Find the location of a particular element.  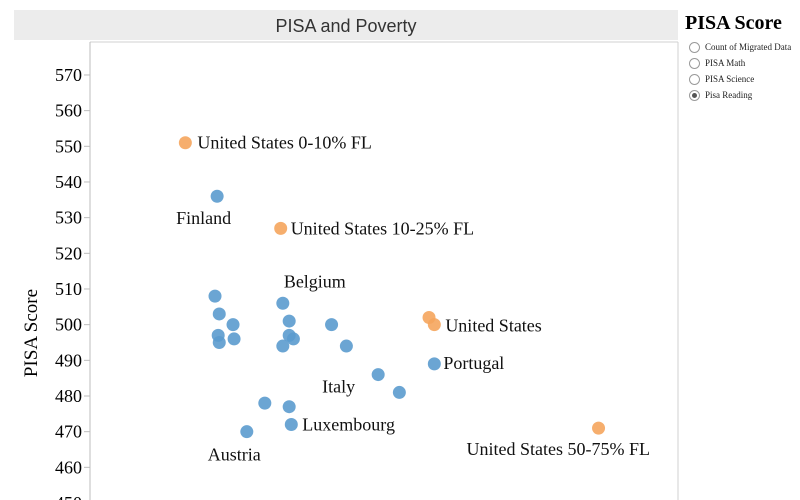

y-tick-label: 560 is located at coordinates (68, 111).